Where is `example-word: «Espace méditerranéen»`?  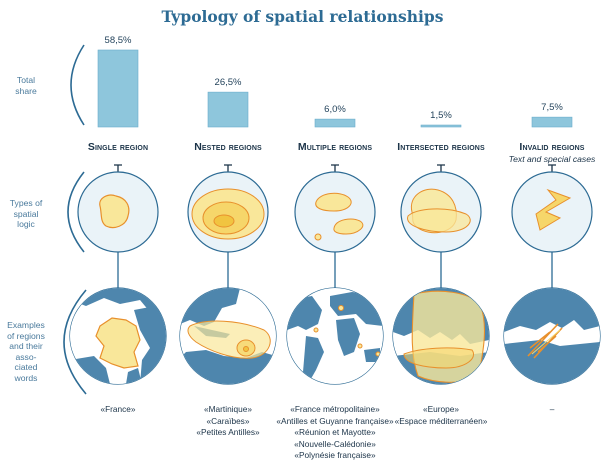 example-word: «Espace méditerranéen» is located at coordinates (441, 420).